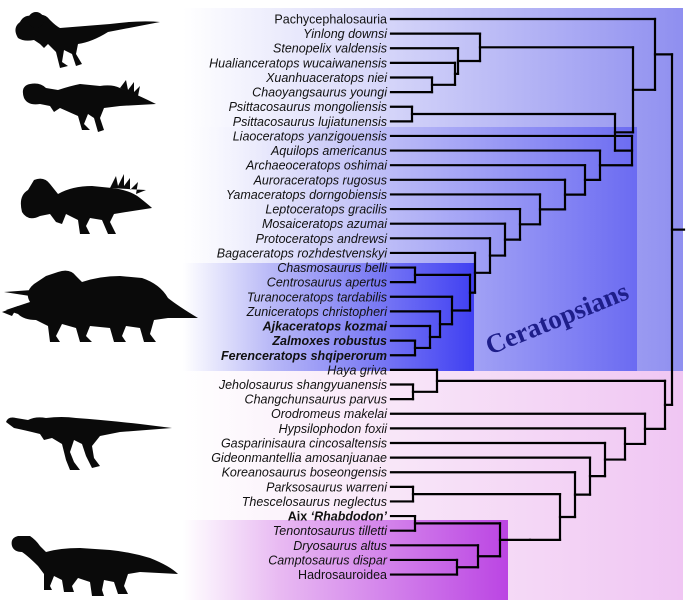  I want to click on taxon-label: Yinlong downsi, so click(345, 34).